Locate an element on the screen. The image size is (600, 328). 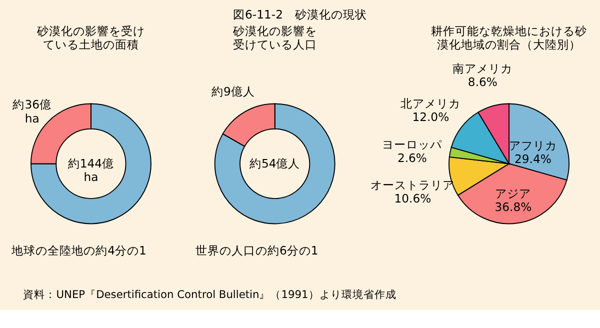
slice-label: ヨーロッパ is located at coordinates (413, 144).